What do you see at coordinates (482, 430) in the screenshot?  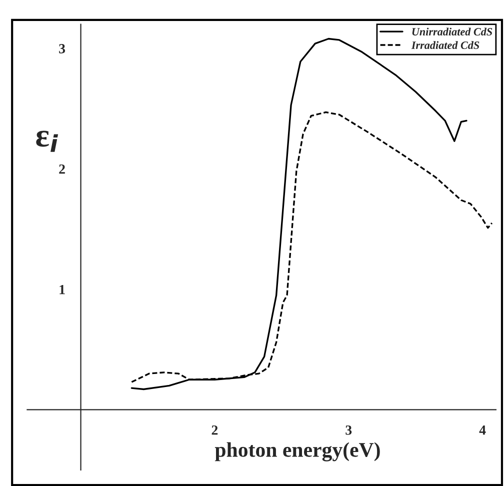 I see `x-tick-label: 4` at bounding box center [482, 430].